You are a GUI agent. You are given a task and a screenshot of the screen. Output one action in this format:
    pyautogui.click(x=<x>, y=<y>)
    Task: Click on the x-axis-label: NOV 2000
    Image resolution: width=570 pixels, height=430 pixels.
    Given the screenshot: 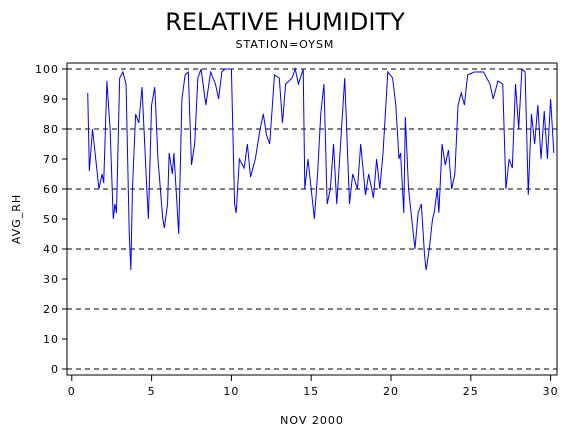 What is the action you would take?
    pyautogui.click(x=312, y=420)
    